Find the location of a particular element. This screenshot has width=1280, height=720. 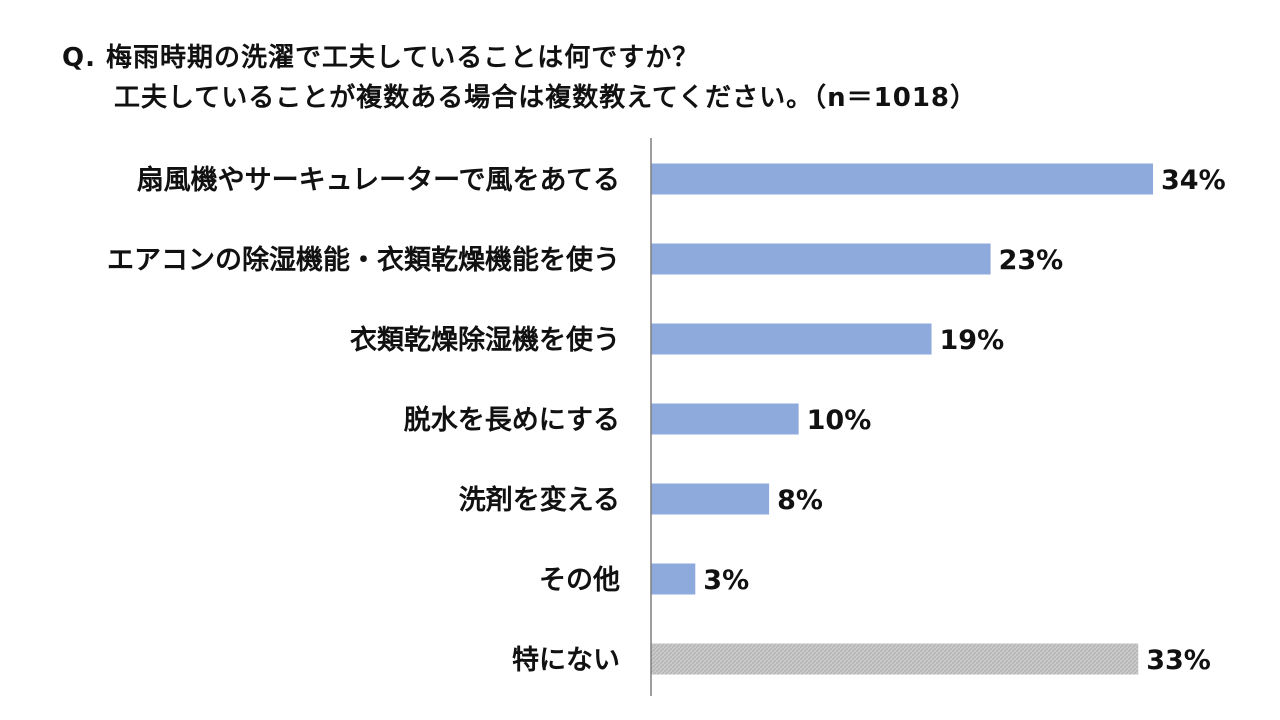

chart-title-line-2: 工夫していることが複数ある場合は複数教えてください。（n＝1018） is located at coordinates (546, 98).